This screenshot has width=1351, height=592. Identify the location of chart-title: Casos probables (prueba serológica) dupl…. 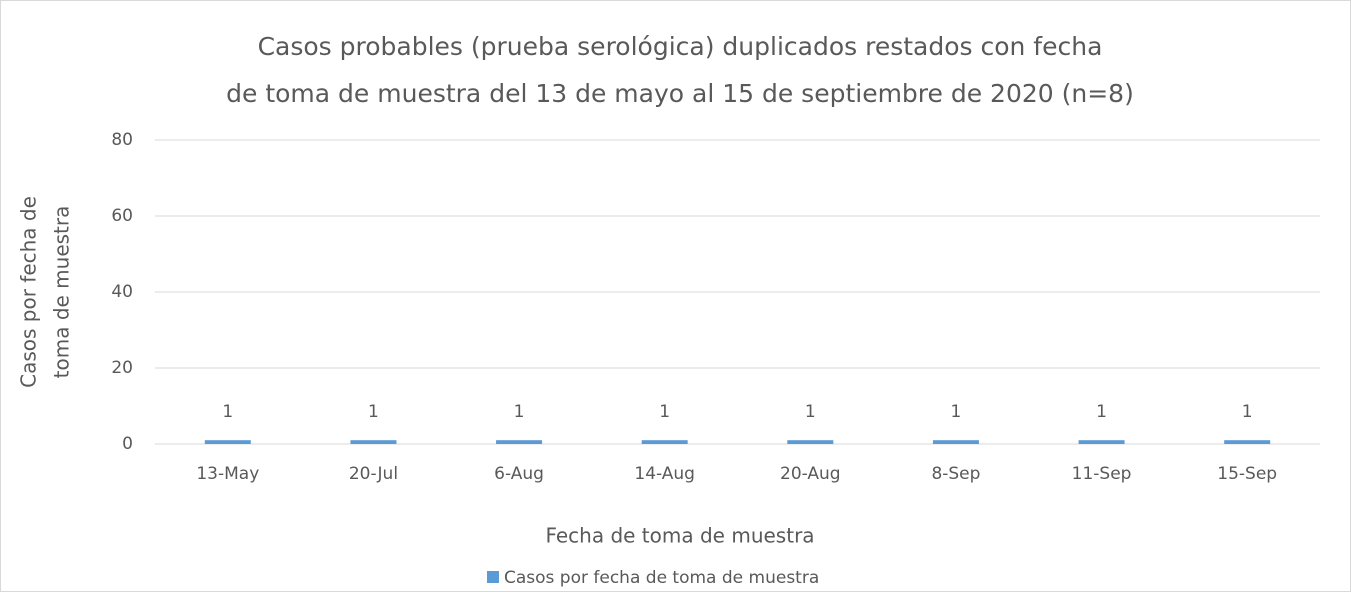
(680, 46).